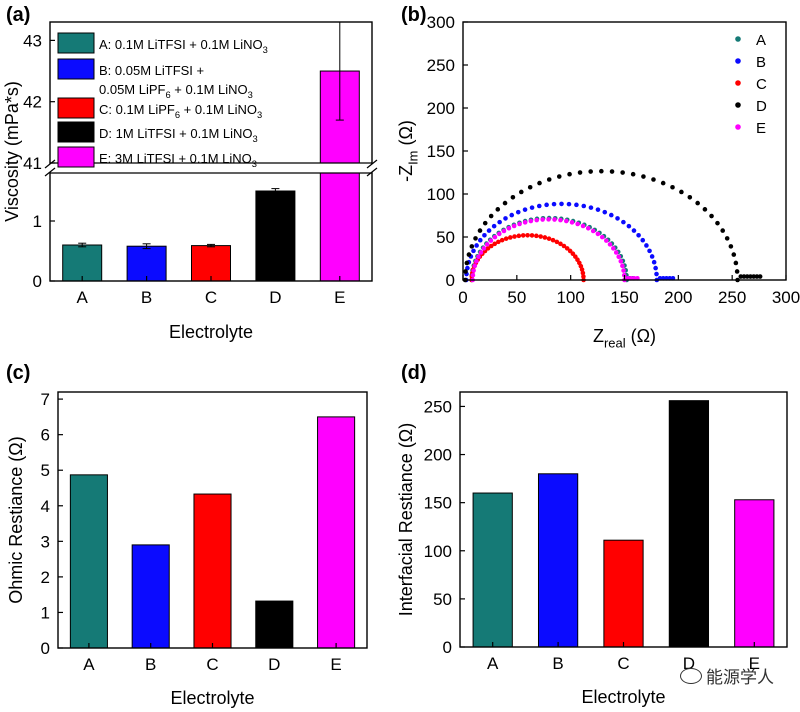 The height and width of the screenshot is (712, 800). What do you see at coordinates (738, 83) in the screenshot?
I see `legend-marker-C` at bounding box center [738, 83].